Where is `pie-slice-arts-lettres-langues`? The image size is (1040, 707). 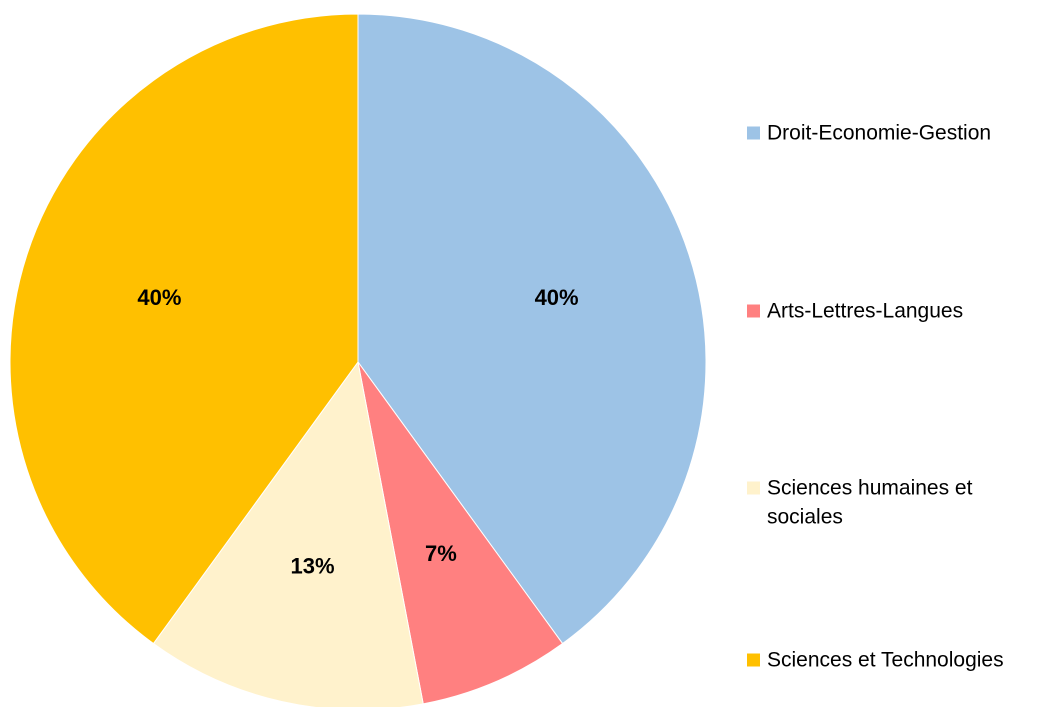
pie-slice-arts-lettres-langues is located at coordinates (460, 533).